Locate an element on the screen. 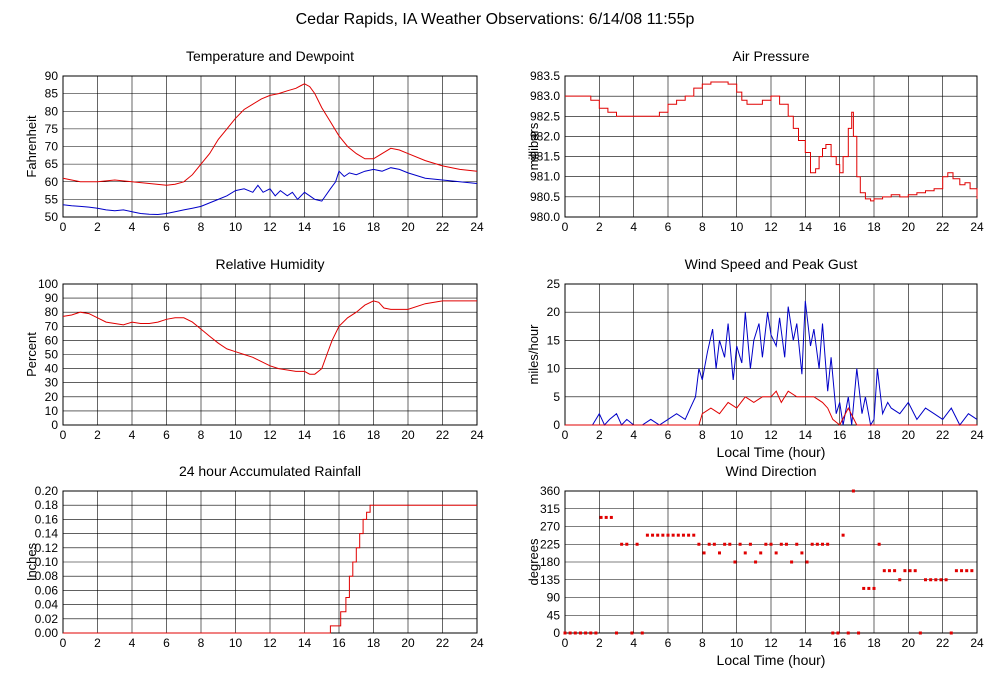 This screenshot has width=1000, height=680. y-tick-label: 0.16 is located at coordinates (47, 519).